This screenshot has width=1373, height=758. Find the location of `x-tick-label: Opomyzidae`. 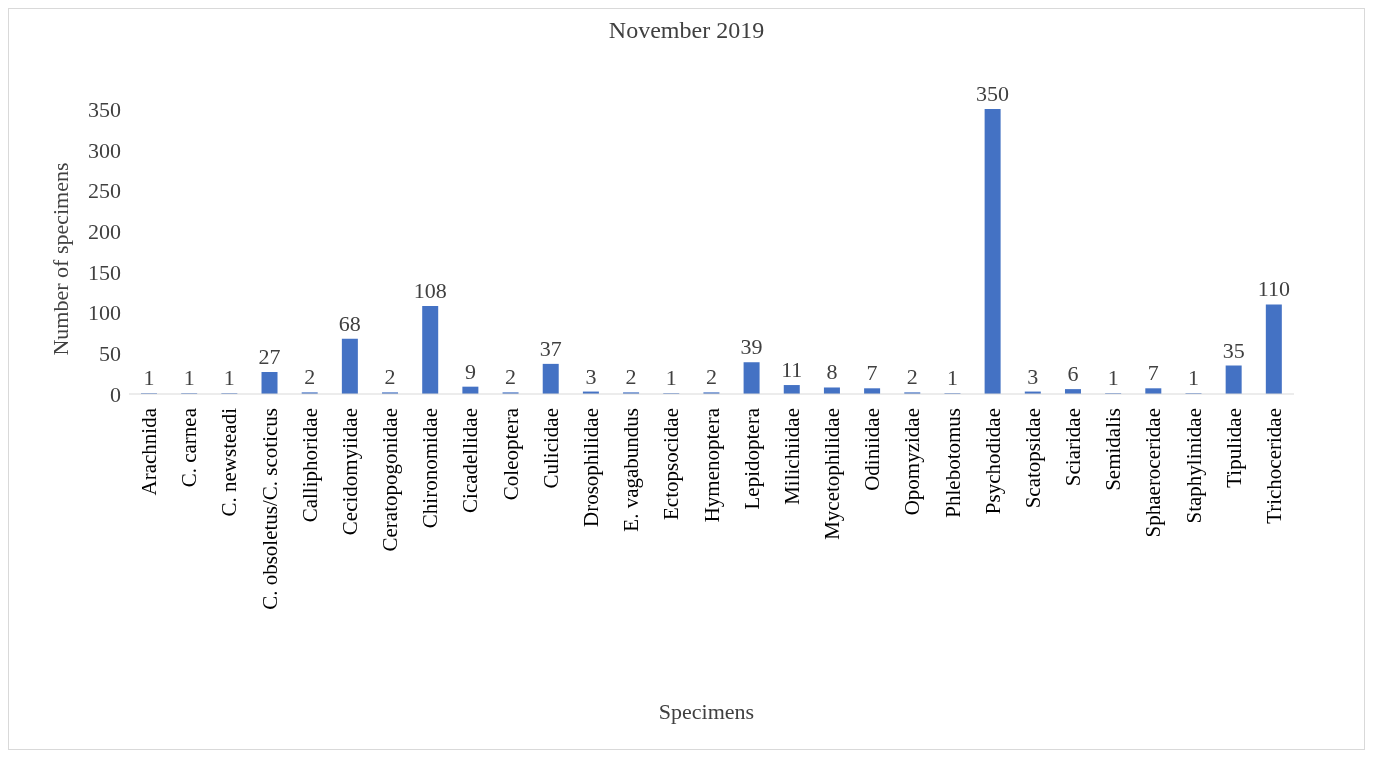

x-tick-label: Opomyzidae is located at coordinates (912, 462).